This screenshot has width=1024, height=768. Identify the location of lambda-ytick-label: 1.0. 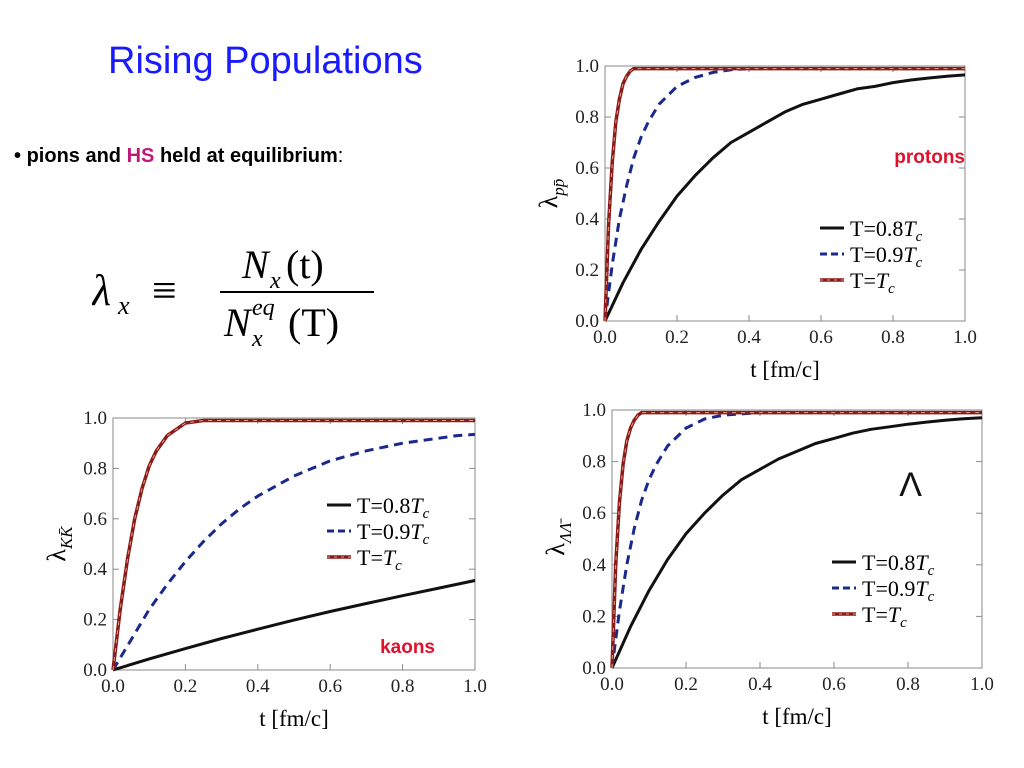
(594, 410).